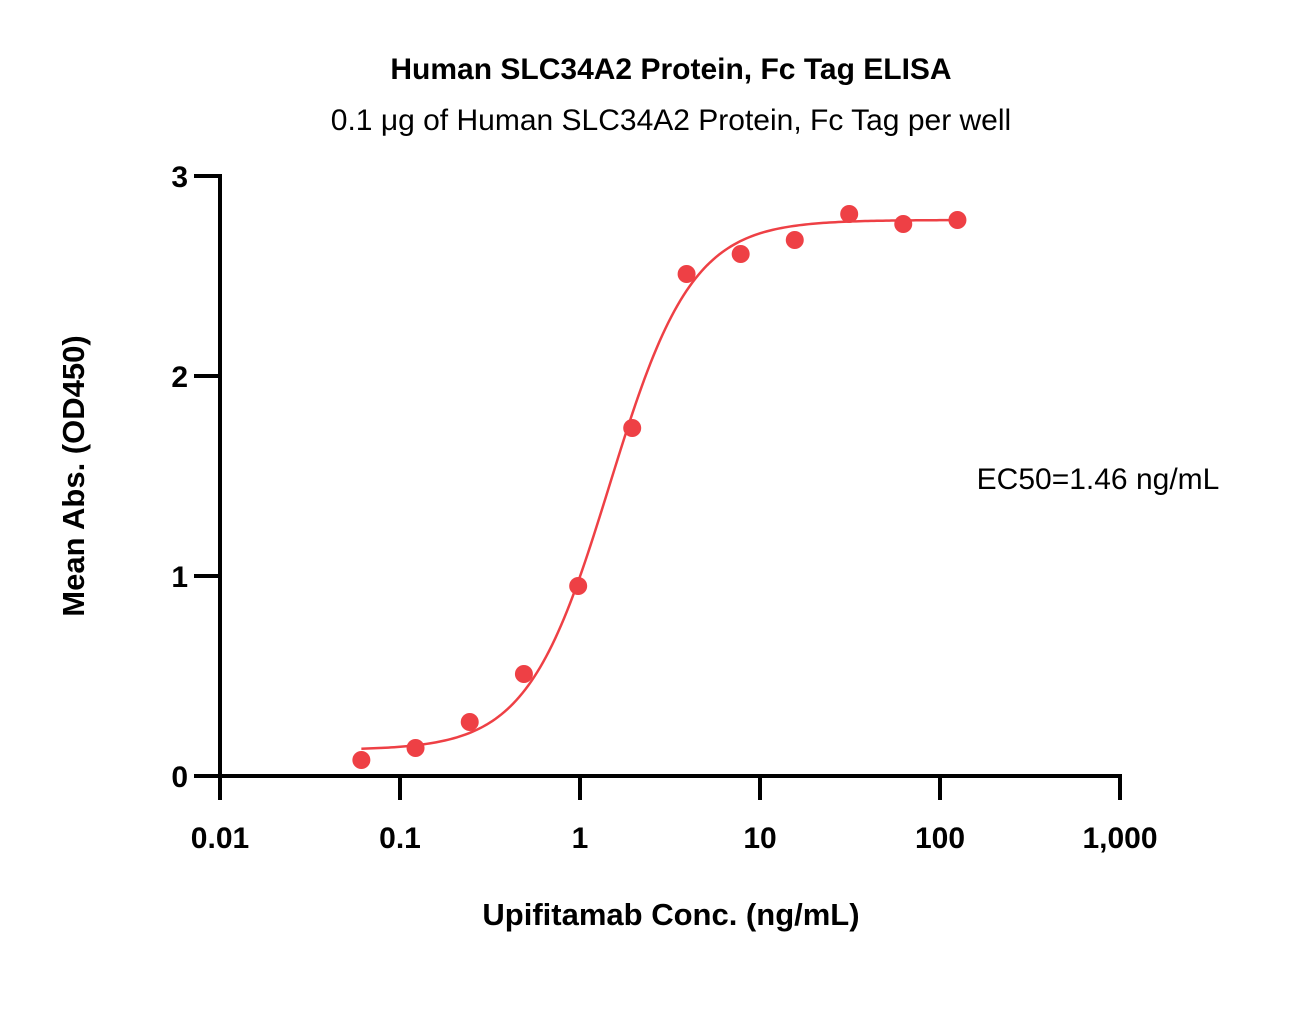 Image resolution: width=1289 pixels, height=1032 pixels. Describe the element at coordinates (1119, 838) in the screenshot. I see `x-tick-label: 1,000` at that location.